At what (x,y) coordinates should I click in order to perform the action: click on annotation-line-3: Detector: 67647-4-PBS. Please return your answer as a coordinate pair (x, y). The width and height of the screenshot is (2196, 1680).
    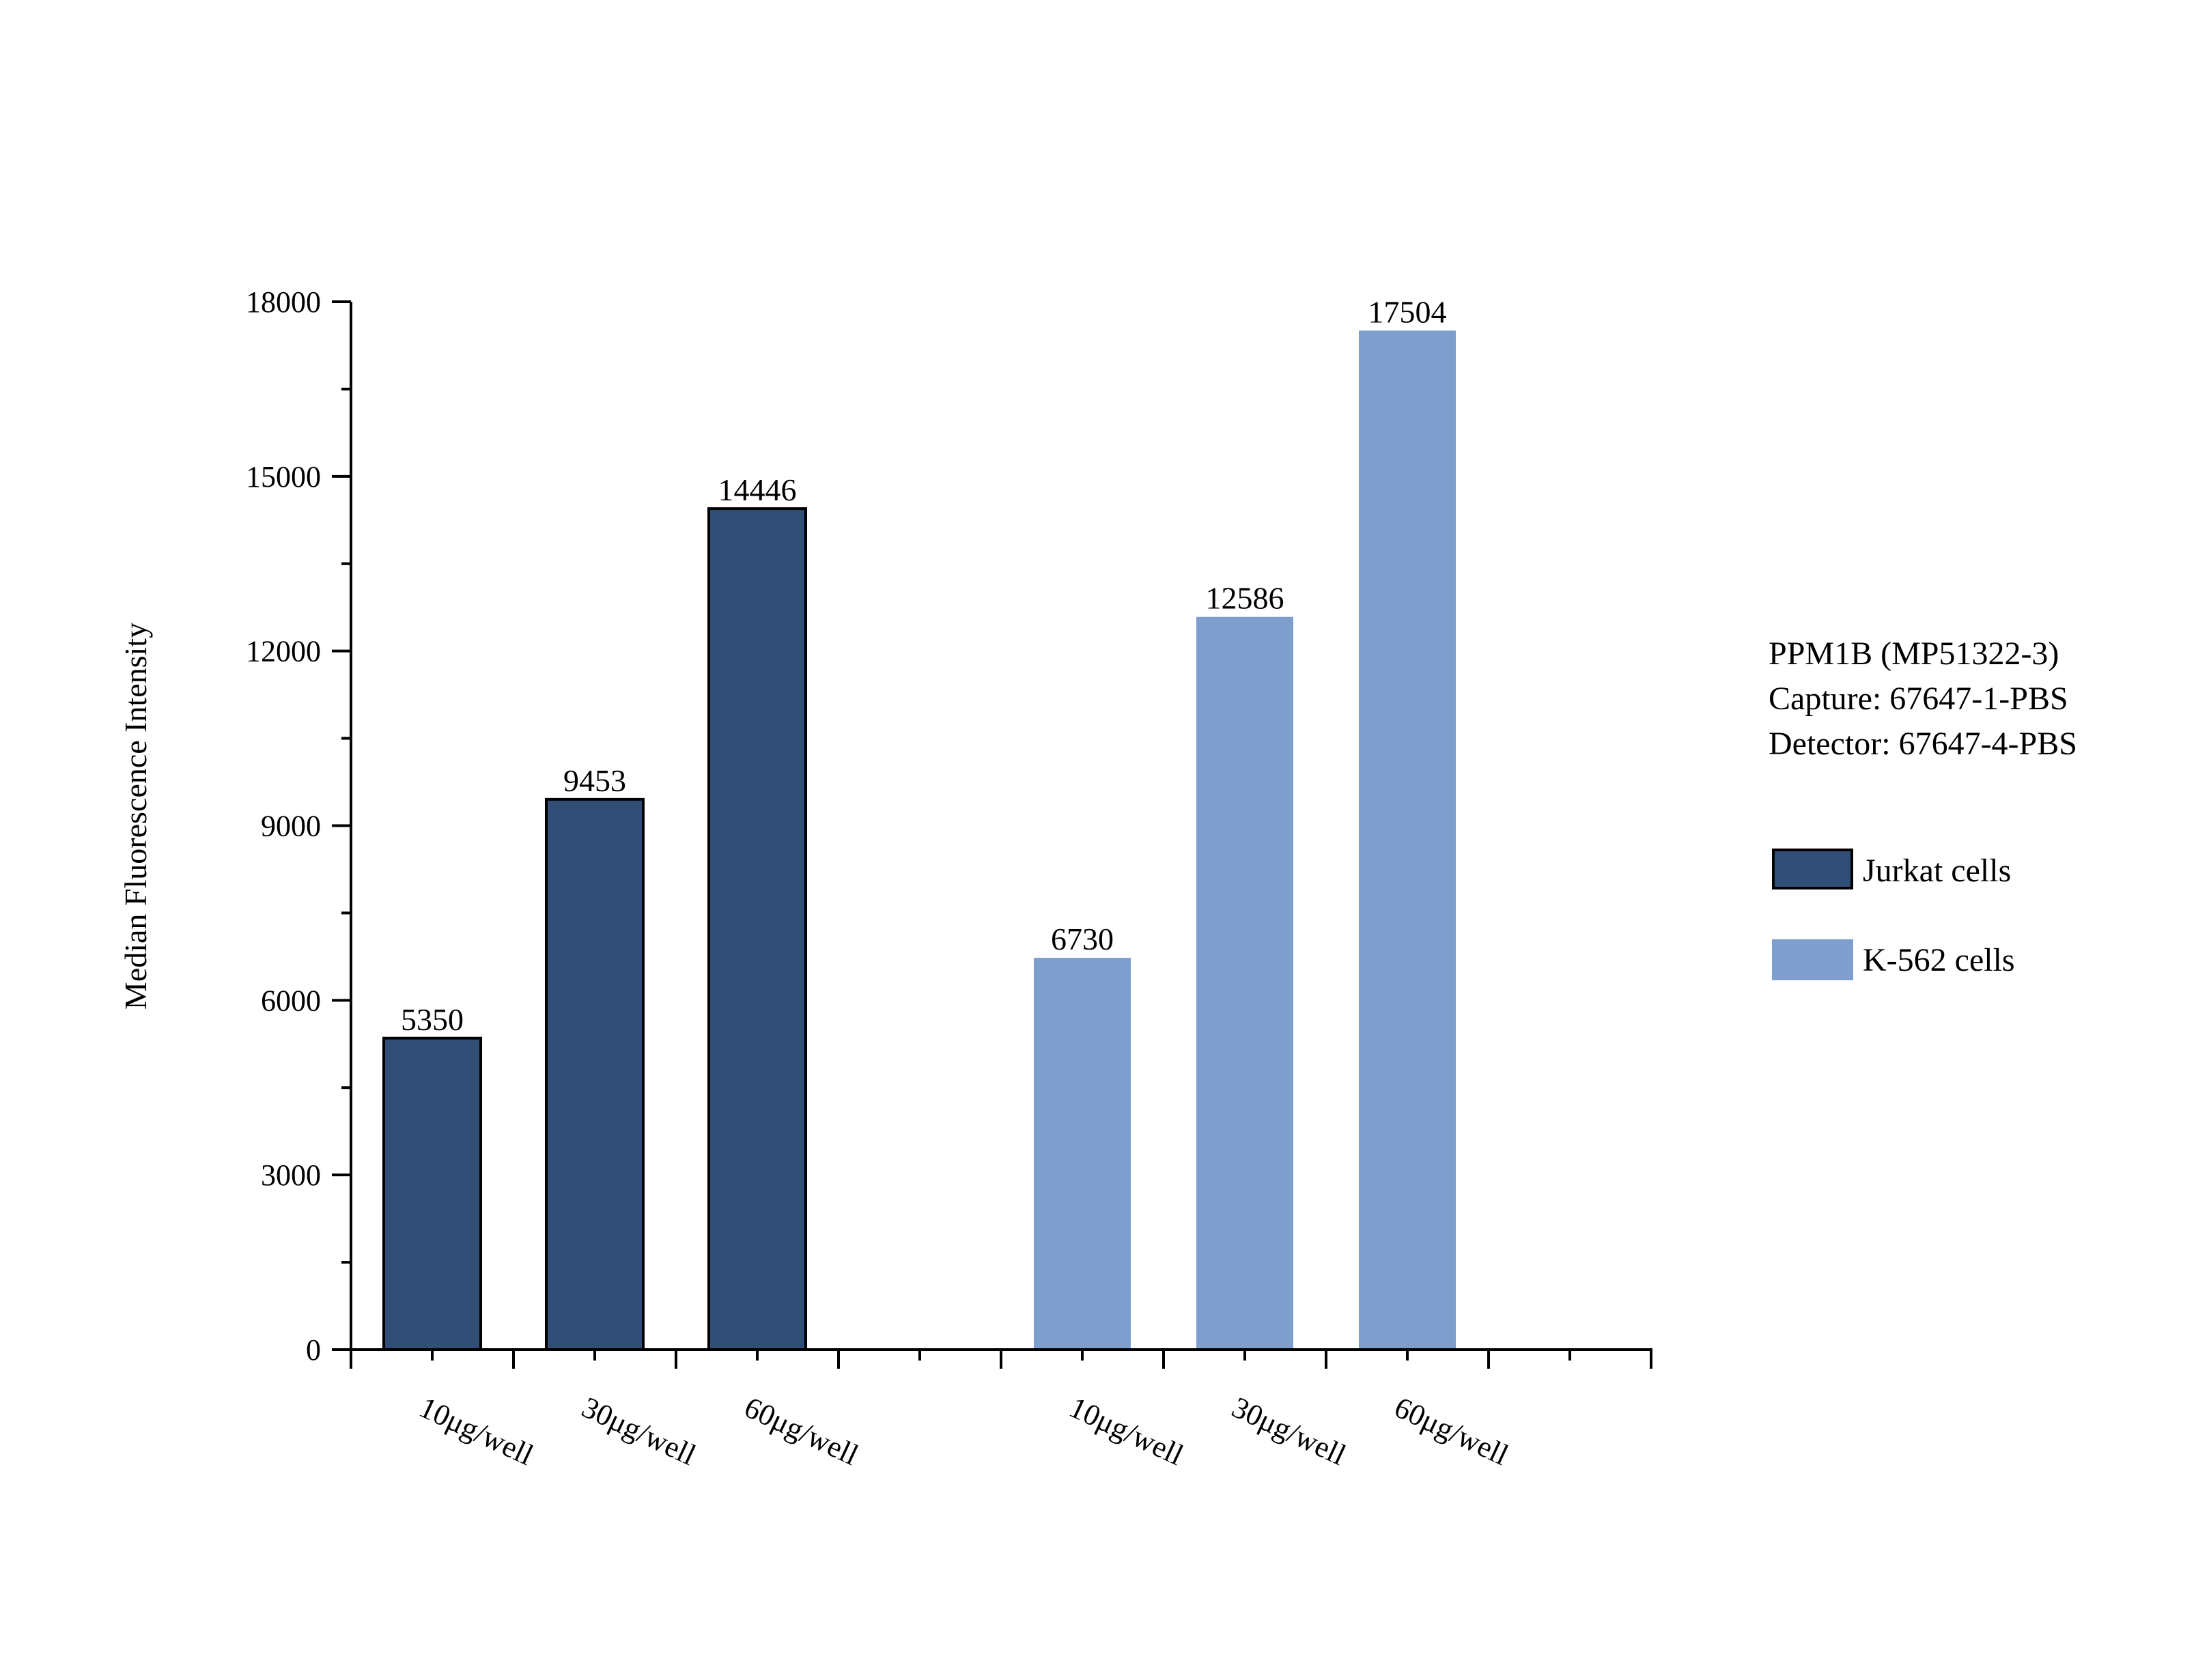
    Looking at the image, I should click on (1923, 744).